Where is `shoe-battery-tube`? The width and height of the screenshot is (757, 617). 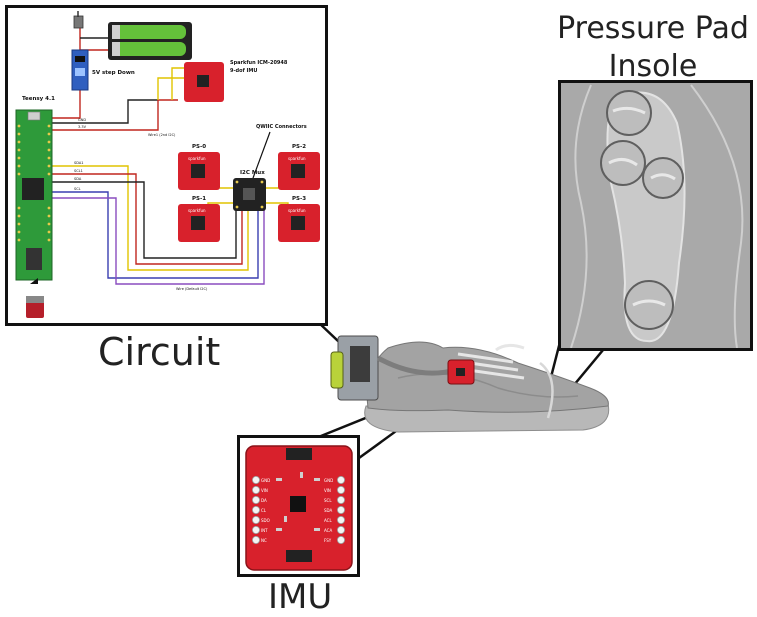
shoe-battery-tube is located at coordinates (337, 370).